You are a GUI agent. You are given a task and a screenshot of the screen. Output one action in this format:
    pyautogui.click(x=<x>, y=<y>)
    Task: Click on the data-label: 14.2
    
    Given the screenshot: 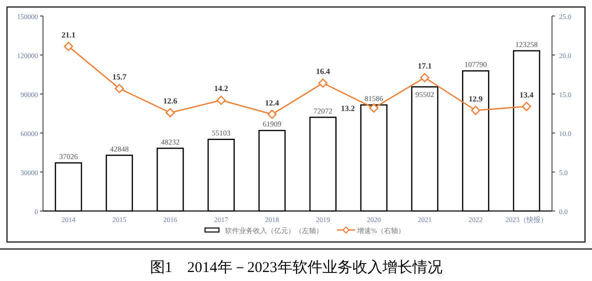 What is the action you would take?
    pyautogui.click(x=221, y=89)
    